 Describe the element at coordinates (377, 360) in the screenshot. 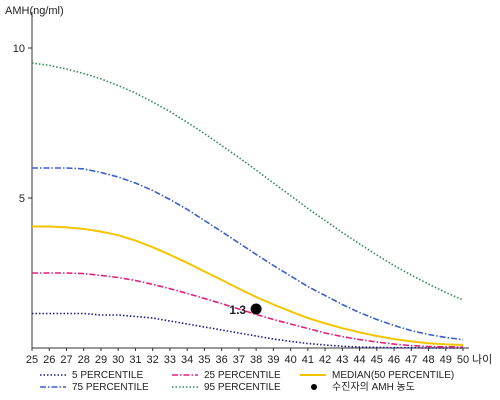

I see `x-tick-label: 45` at that location.